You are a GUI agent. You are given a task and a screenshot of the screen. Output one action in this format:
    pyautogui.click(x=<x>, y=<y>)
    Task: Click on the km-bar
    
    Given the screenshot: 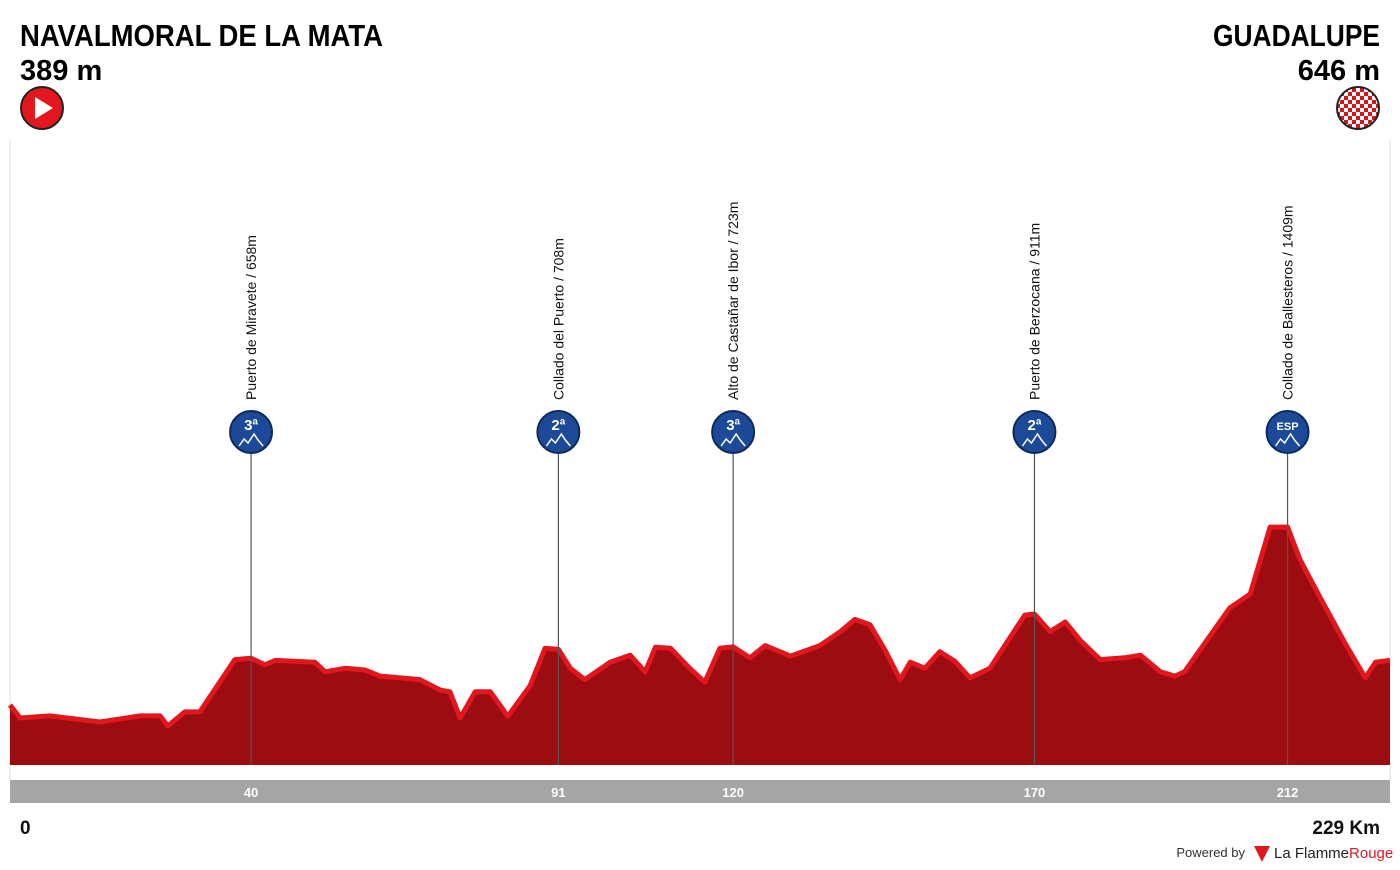 What is the action you would take?
    pyautogui.click(x=700, y=791)
    